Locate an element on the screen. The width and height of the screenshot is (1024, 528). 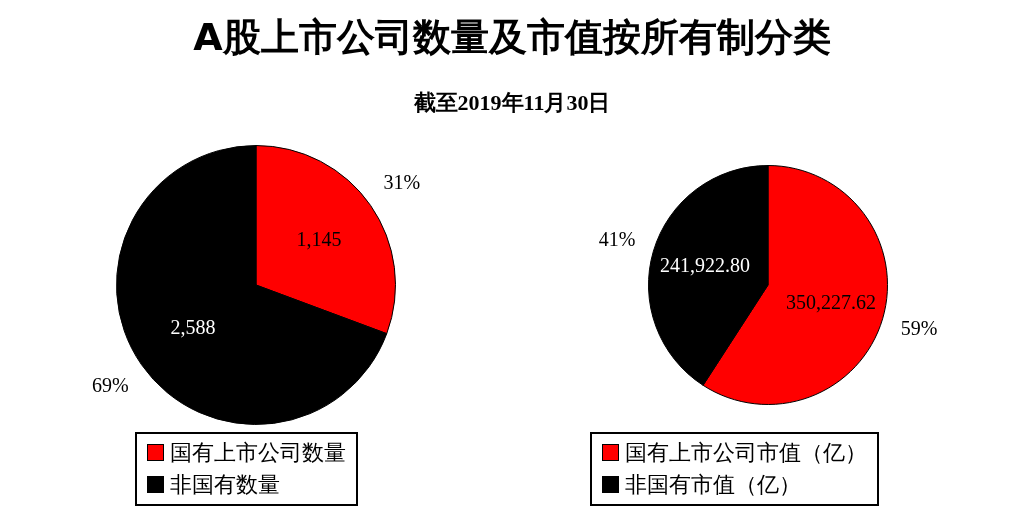
legend-label: 国有上市公司市值（亿） is located at coordinates (745, 453).